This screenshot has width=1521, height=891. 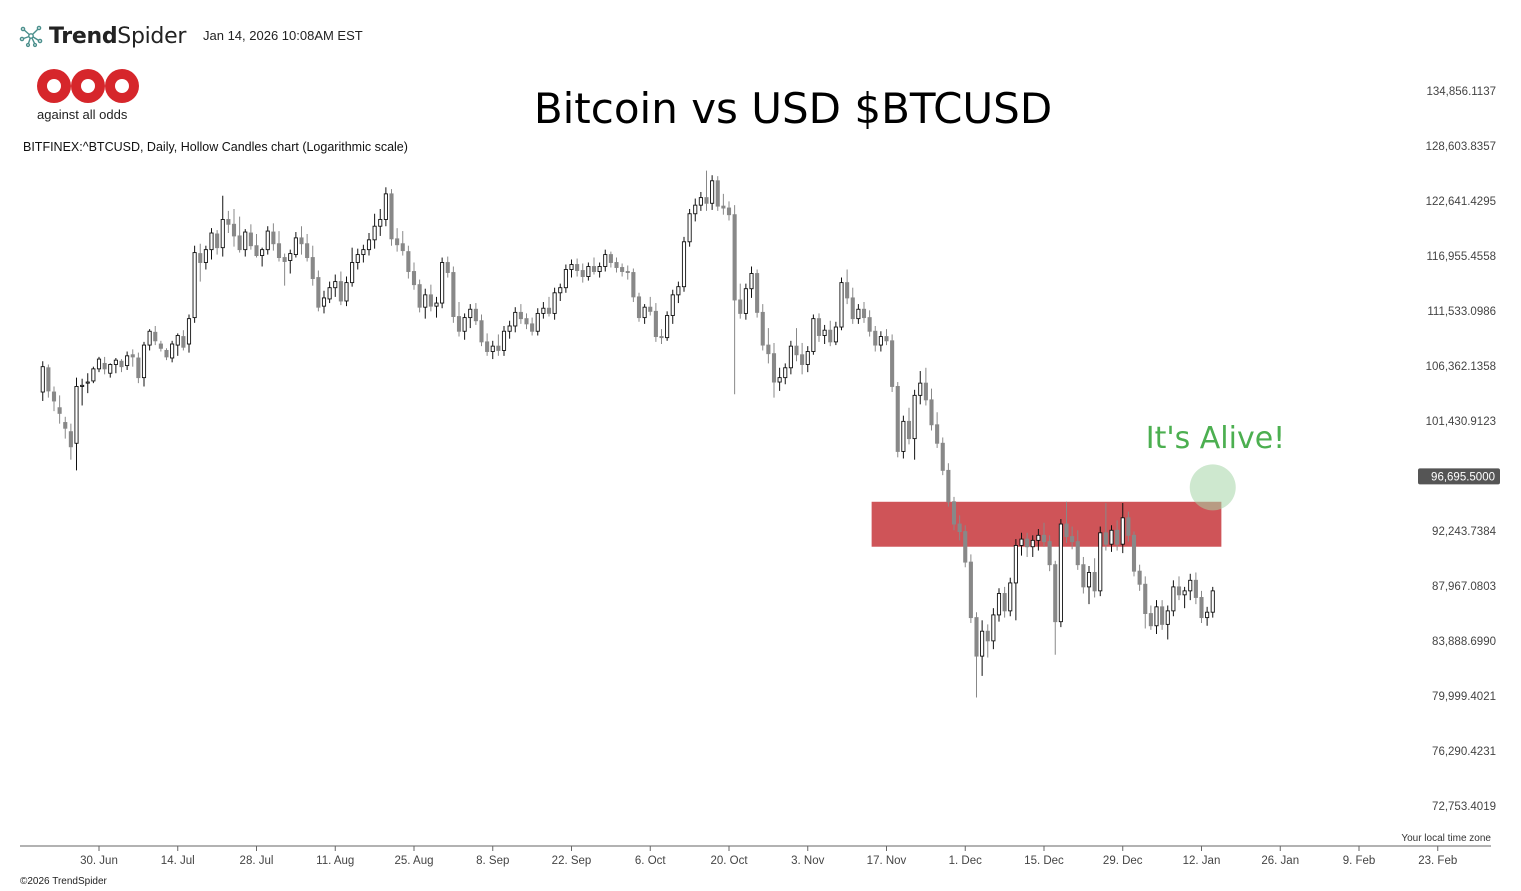 What do you see at coordinates (1359, 861) in the screenshot?
I see `x-tick-label: 9. Feb` at bounding box center [1359, 861].